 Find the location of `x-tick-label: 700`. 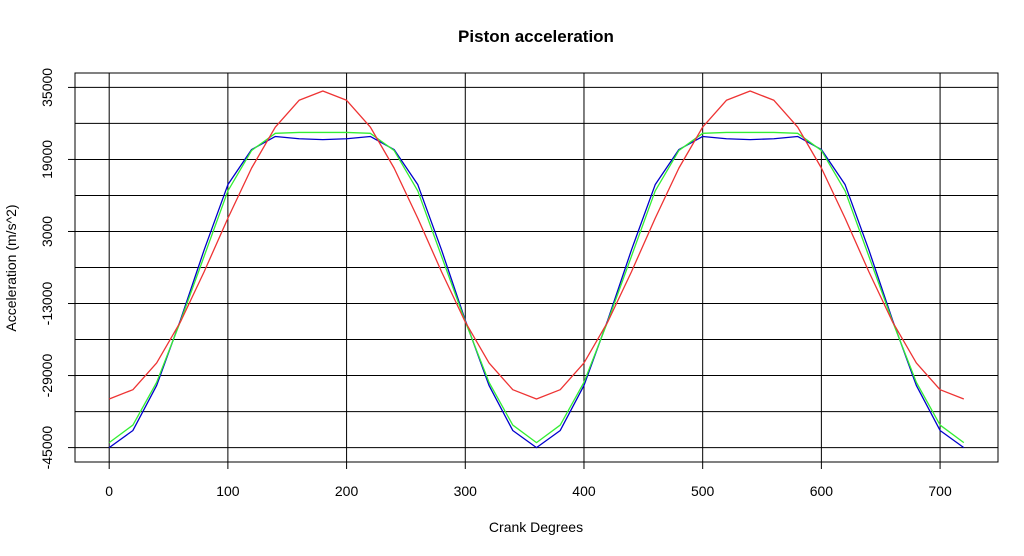

x-tick-label: 700 is located at coordinates (940, 491).